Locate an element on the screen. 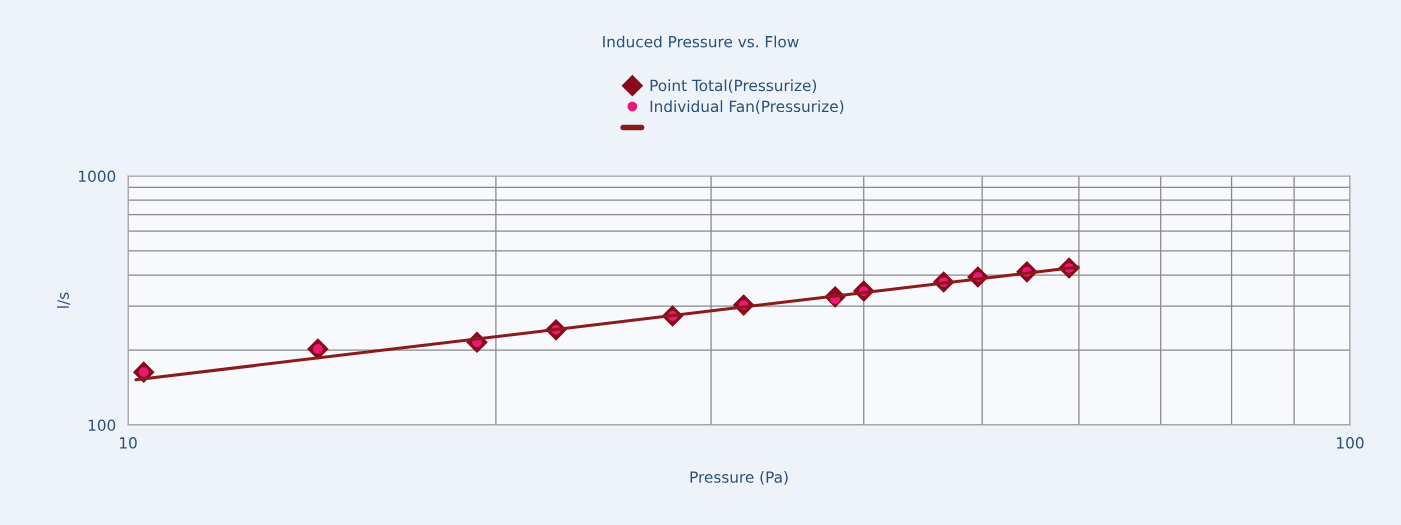 This screenshot has height=525, width=1401. x-axis-title: Pressure (Pa) is located at coordinates (739, 478).